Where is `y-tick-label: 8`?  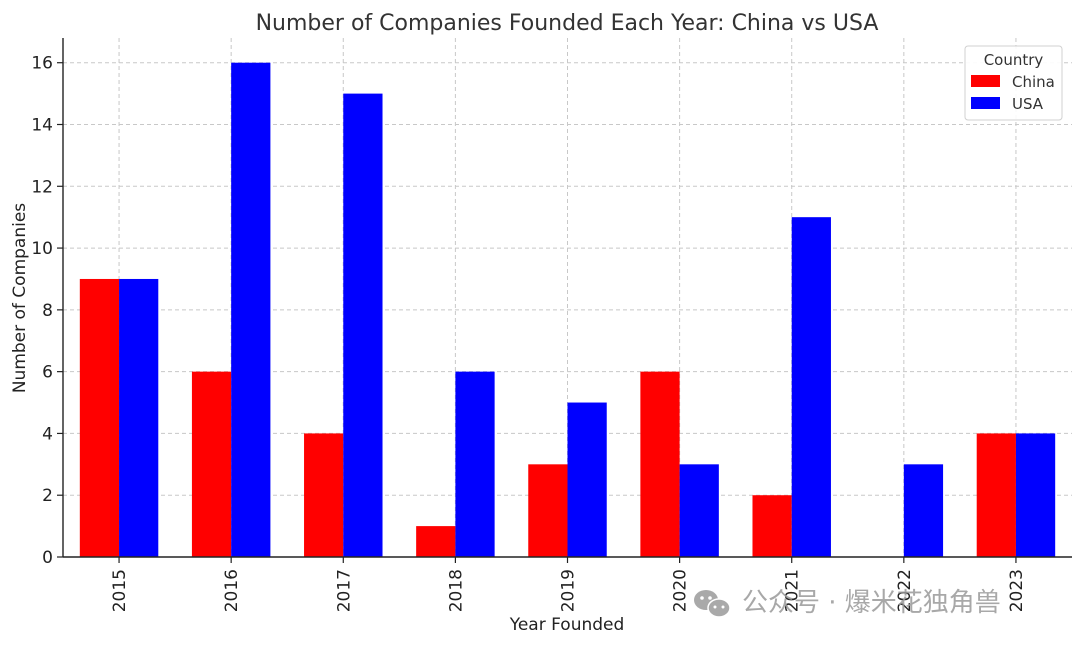
y-tick-label: 8 is located at coordinates (47, 311).